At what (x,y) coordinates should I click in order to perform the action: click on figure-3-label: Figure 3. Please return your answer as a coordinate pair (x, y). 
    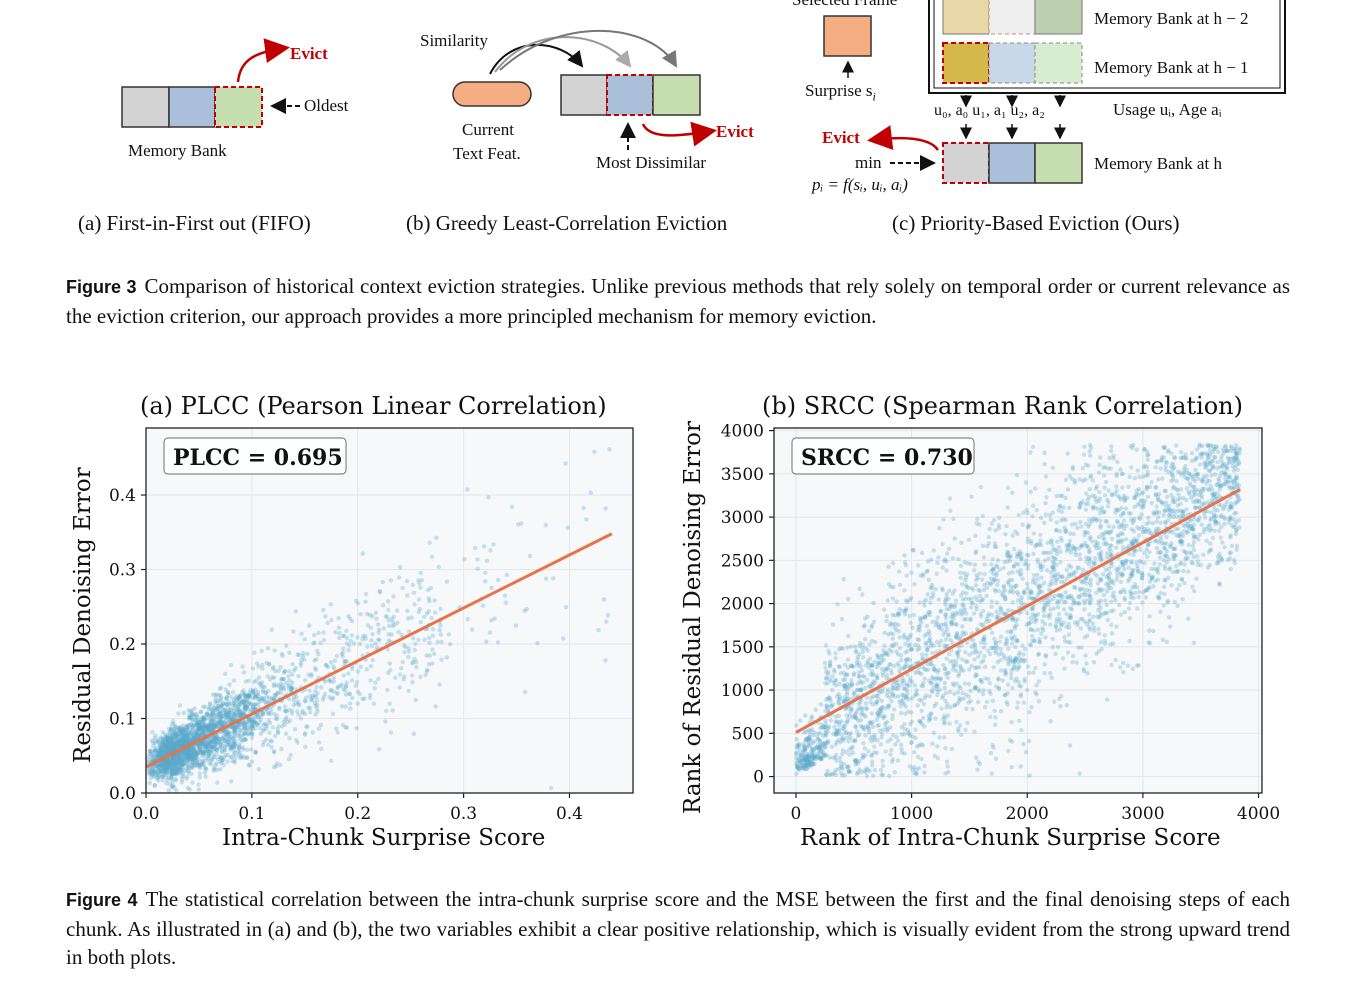
    Looking at the image, I should click on (101, 287).